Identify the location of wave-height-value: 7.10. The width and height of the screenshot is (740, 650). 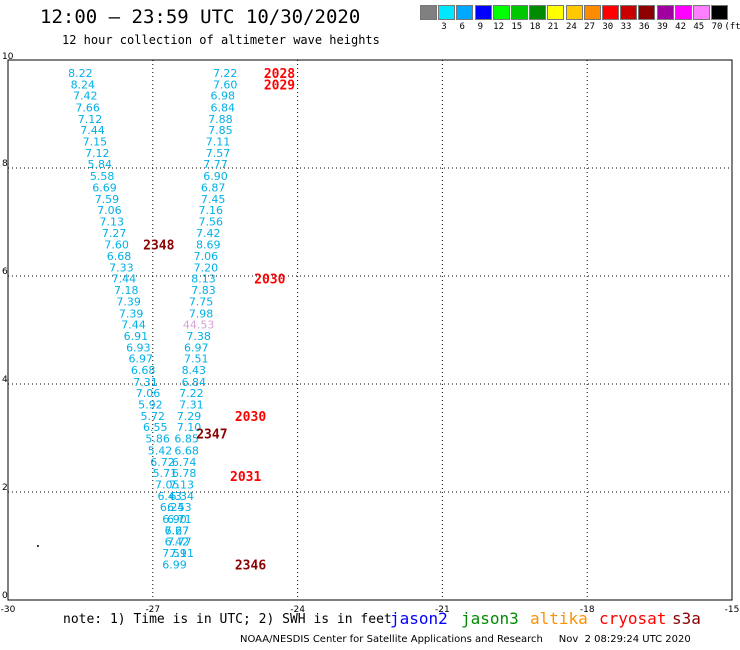
(189, 427).